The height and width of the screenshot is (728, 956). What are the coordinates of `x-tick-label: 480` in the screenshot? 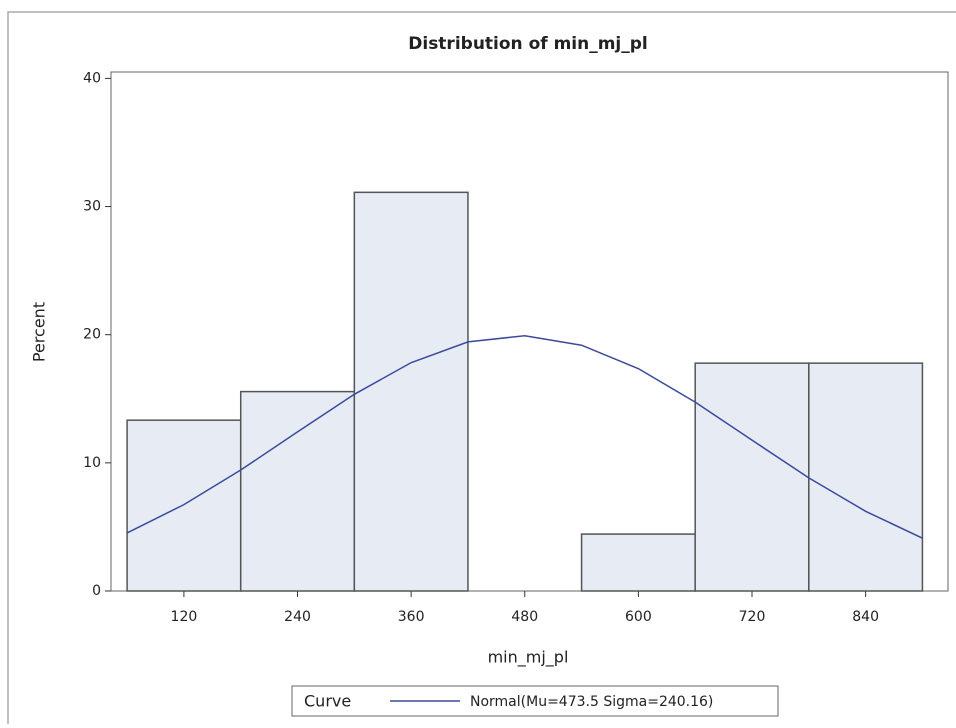 It's located at (524, 617).